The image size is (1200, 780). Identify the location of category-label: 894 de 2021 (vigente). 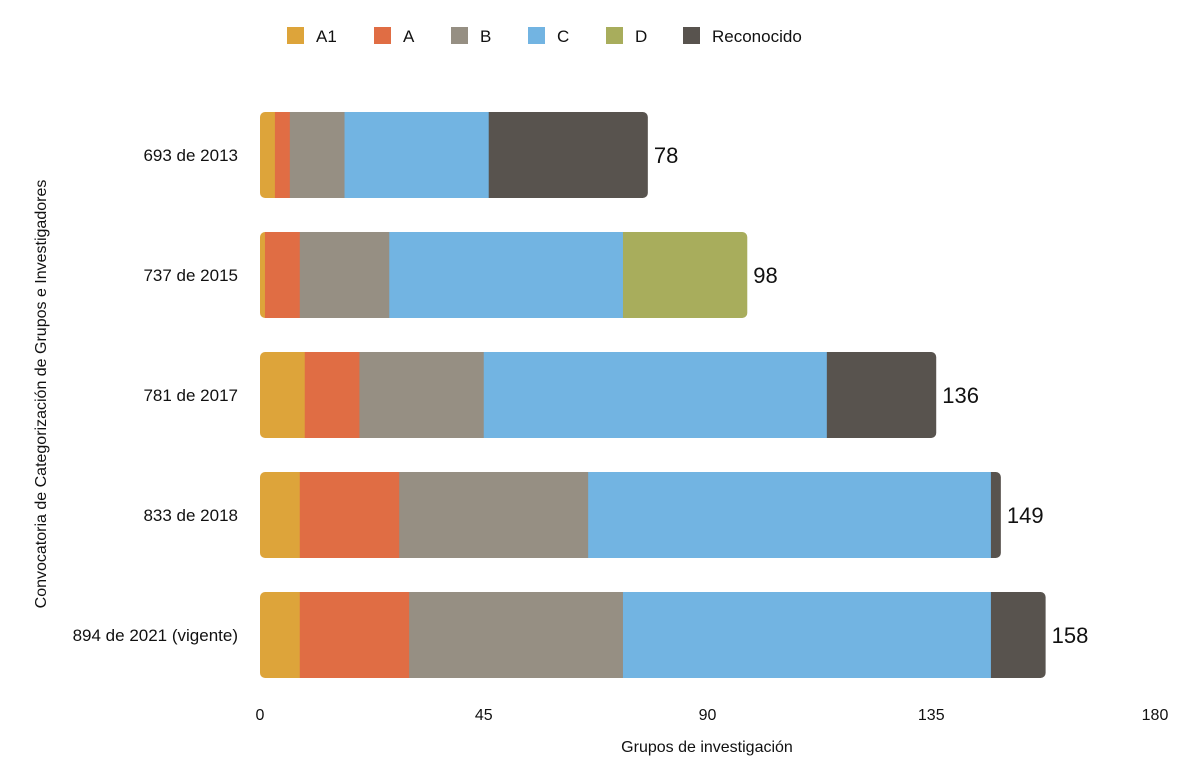
(155, 635).